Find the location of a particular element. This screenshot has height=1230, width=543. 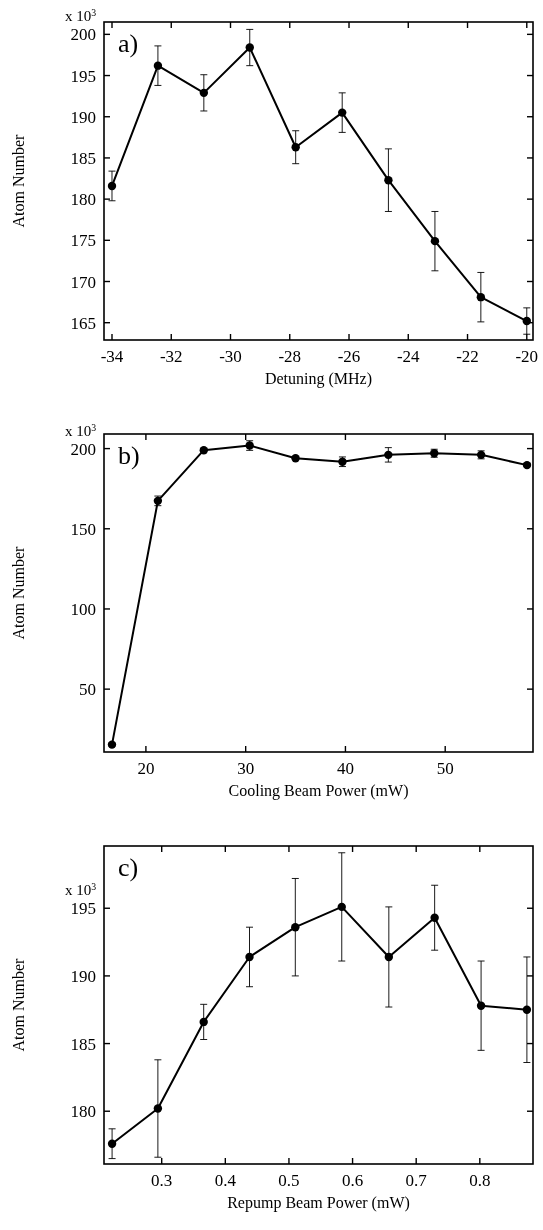

x-tick-label: -32 is located at coordinates (171, 356).